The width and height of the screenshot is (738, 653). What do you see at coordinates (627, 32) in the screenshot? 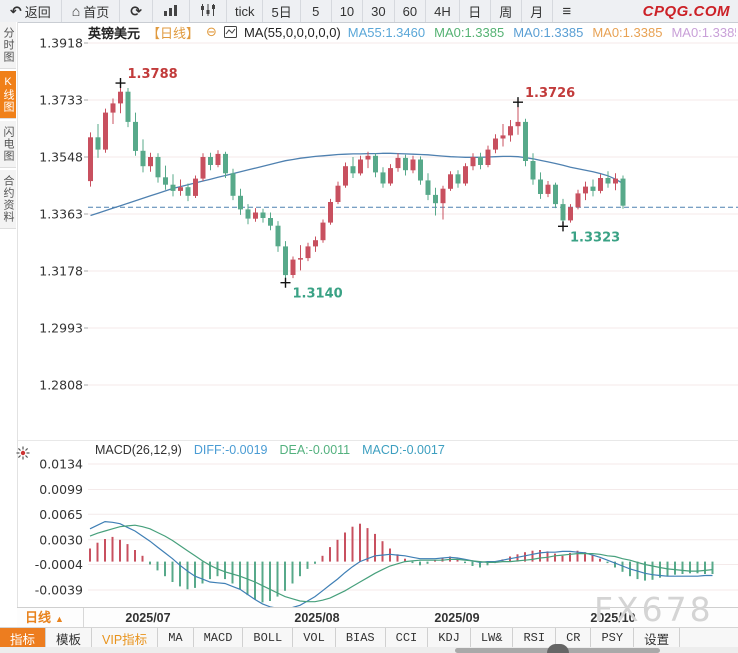
I see `ma-value-3: MA0:1.3385` at bounding box center [627, 32].